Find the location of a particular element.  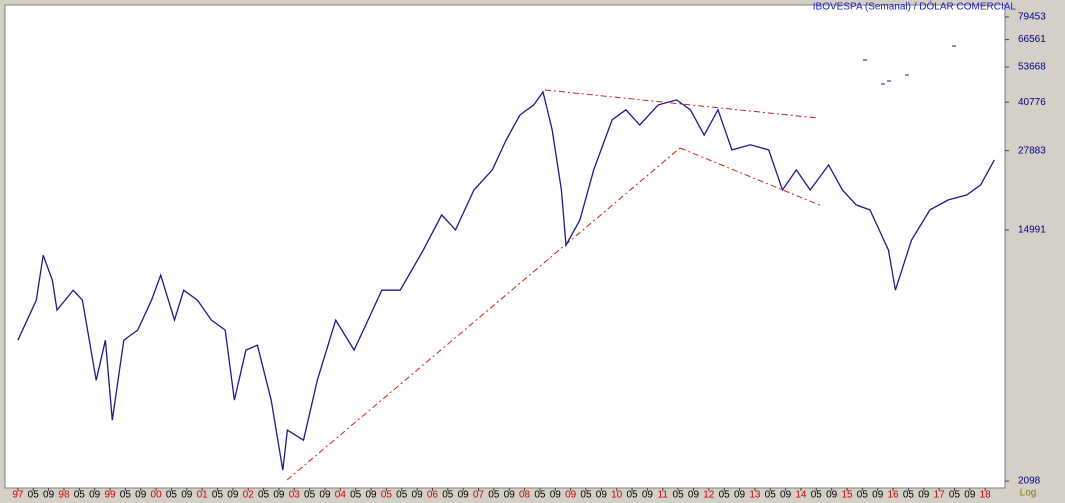

x-tick-label: 99 is located at coordinates (110, 495).